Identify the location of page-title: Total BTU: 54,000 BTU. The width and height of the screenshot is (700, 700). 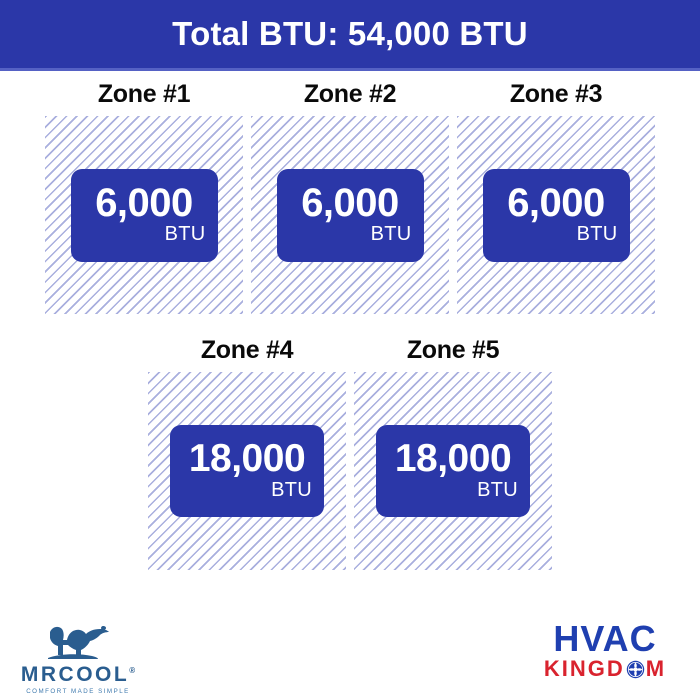
(350, 33).